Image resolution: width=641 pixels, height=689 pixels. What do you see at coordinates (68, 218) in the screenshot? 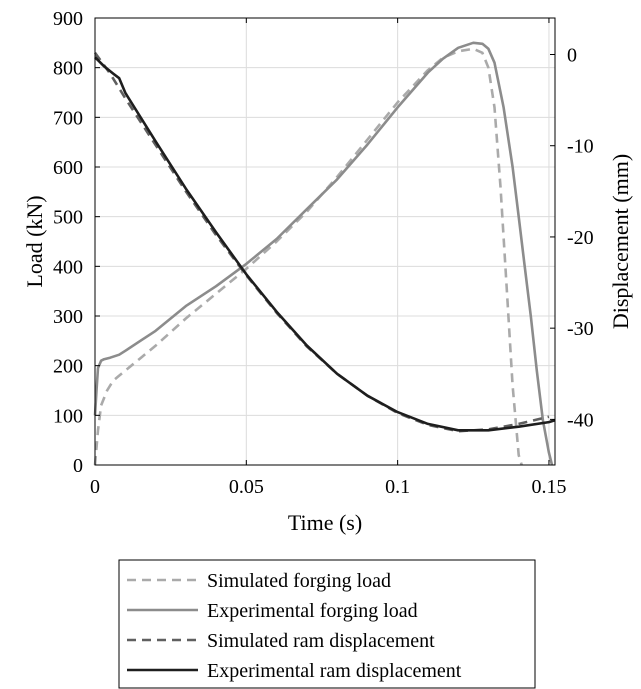
I see `y-left-tick-label: 500` at bounding box center [68, 218].